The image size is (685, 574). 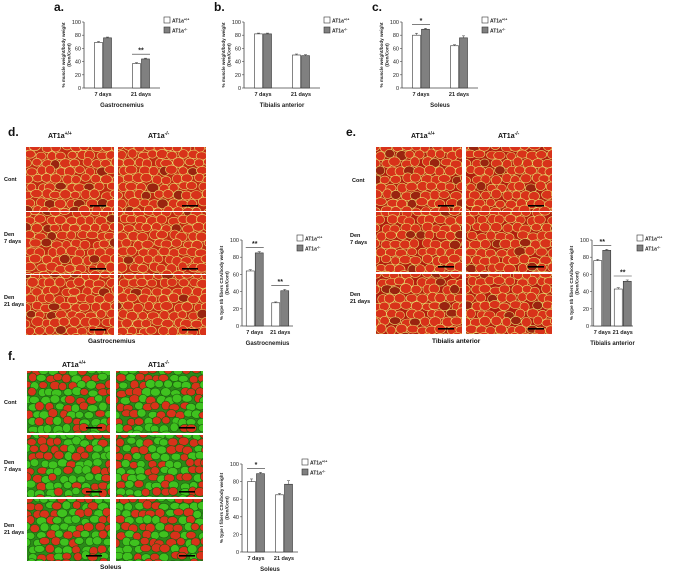 What do you see at coordinates (13, 466) in the screenshot?
I see `panel-f-row-label-den7: Den 7 days` at bounding box center [13, 466].